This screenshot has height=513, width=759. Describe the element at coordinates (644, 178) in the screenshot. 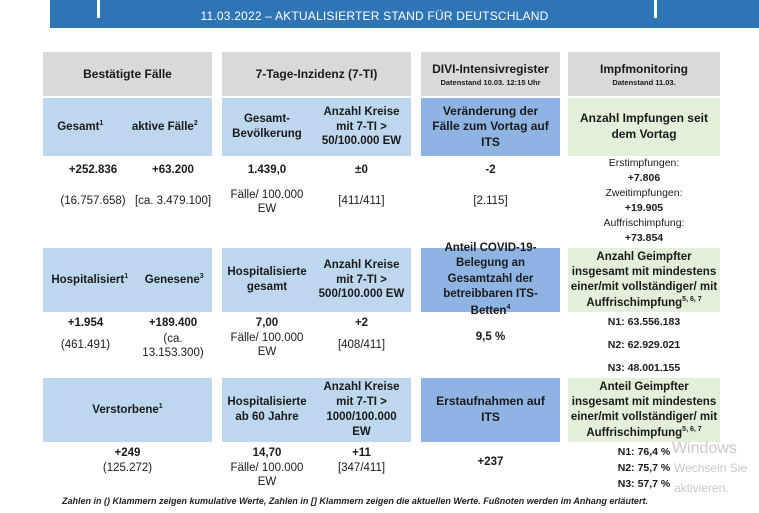

I see `value-erstimpfungen: +7.806` at that location.